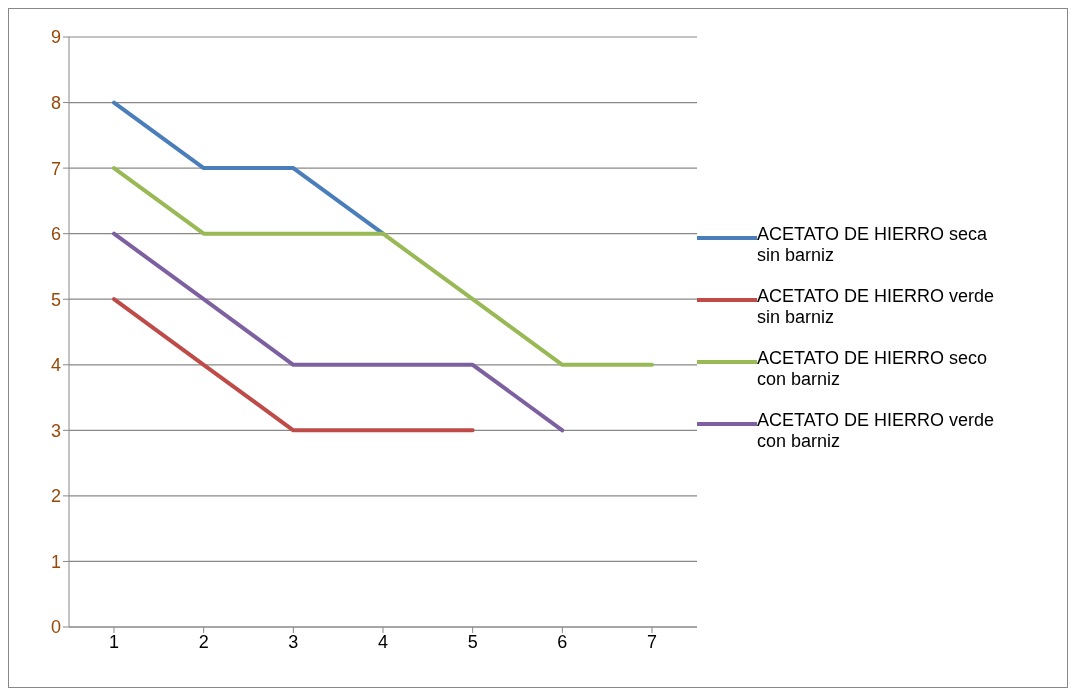 The width and height of the screenshot is (1075, 696). Describe the element at coordinates (55, 561) in the screenshot. I see `y-tick-label: 1` at that location.